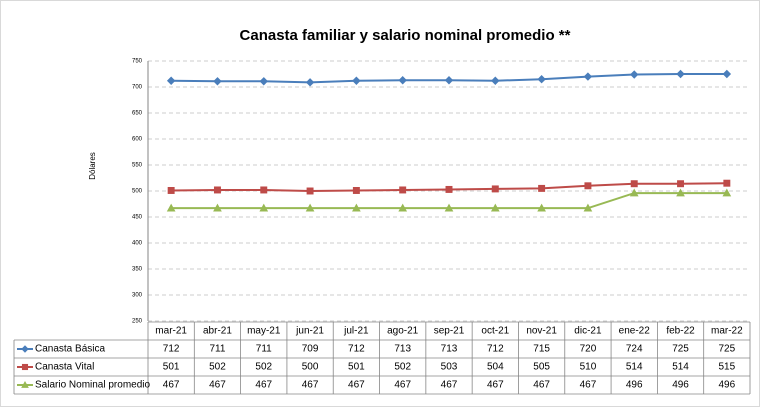 This screenshot has width=760, height=412. Describe the element at coordinates (635, 331) in the screenshot. I see `x-tick-label: ene-22` at that location.